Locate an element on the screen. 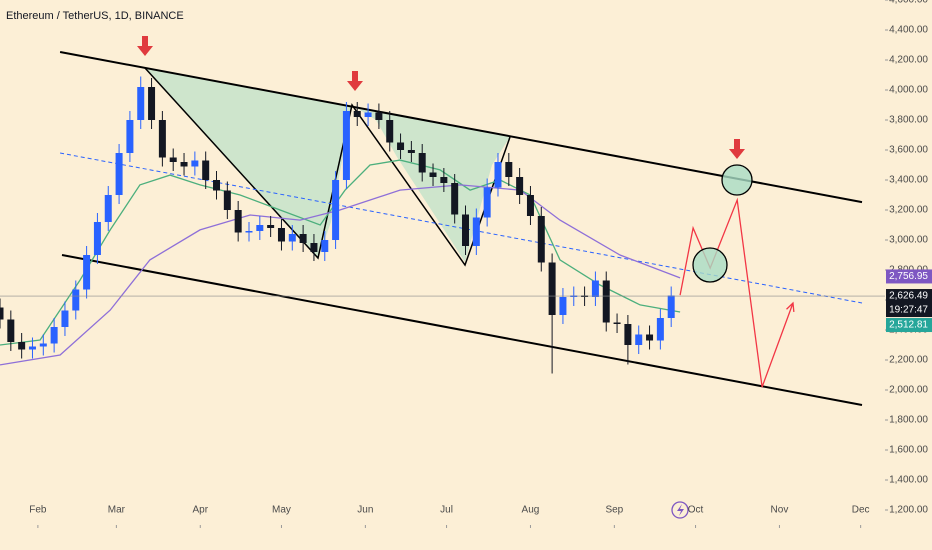 The width and height of the screenshot is (932, 550). y-tick-label: 3,200.00 is located at coordinates (908, 210).